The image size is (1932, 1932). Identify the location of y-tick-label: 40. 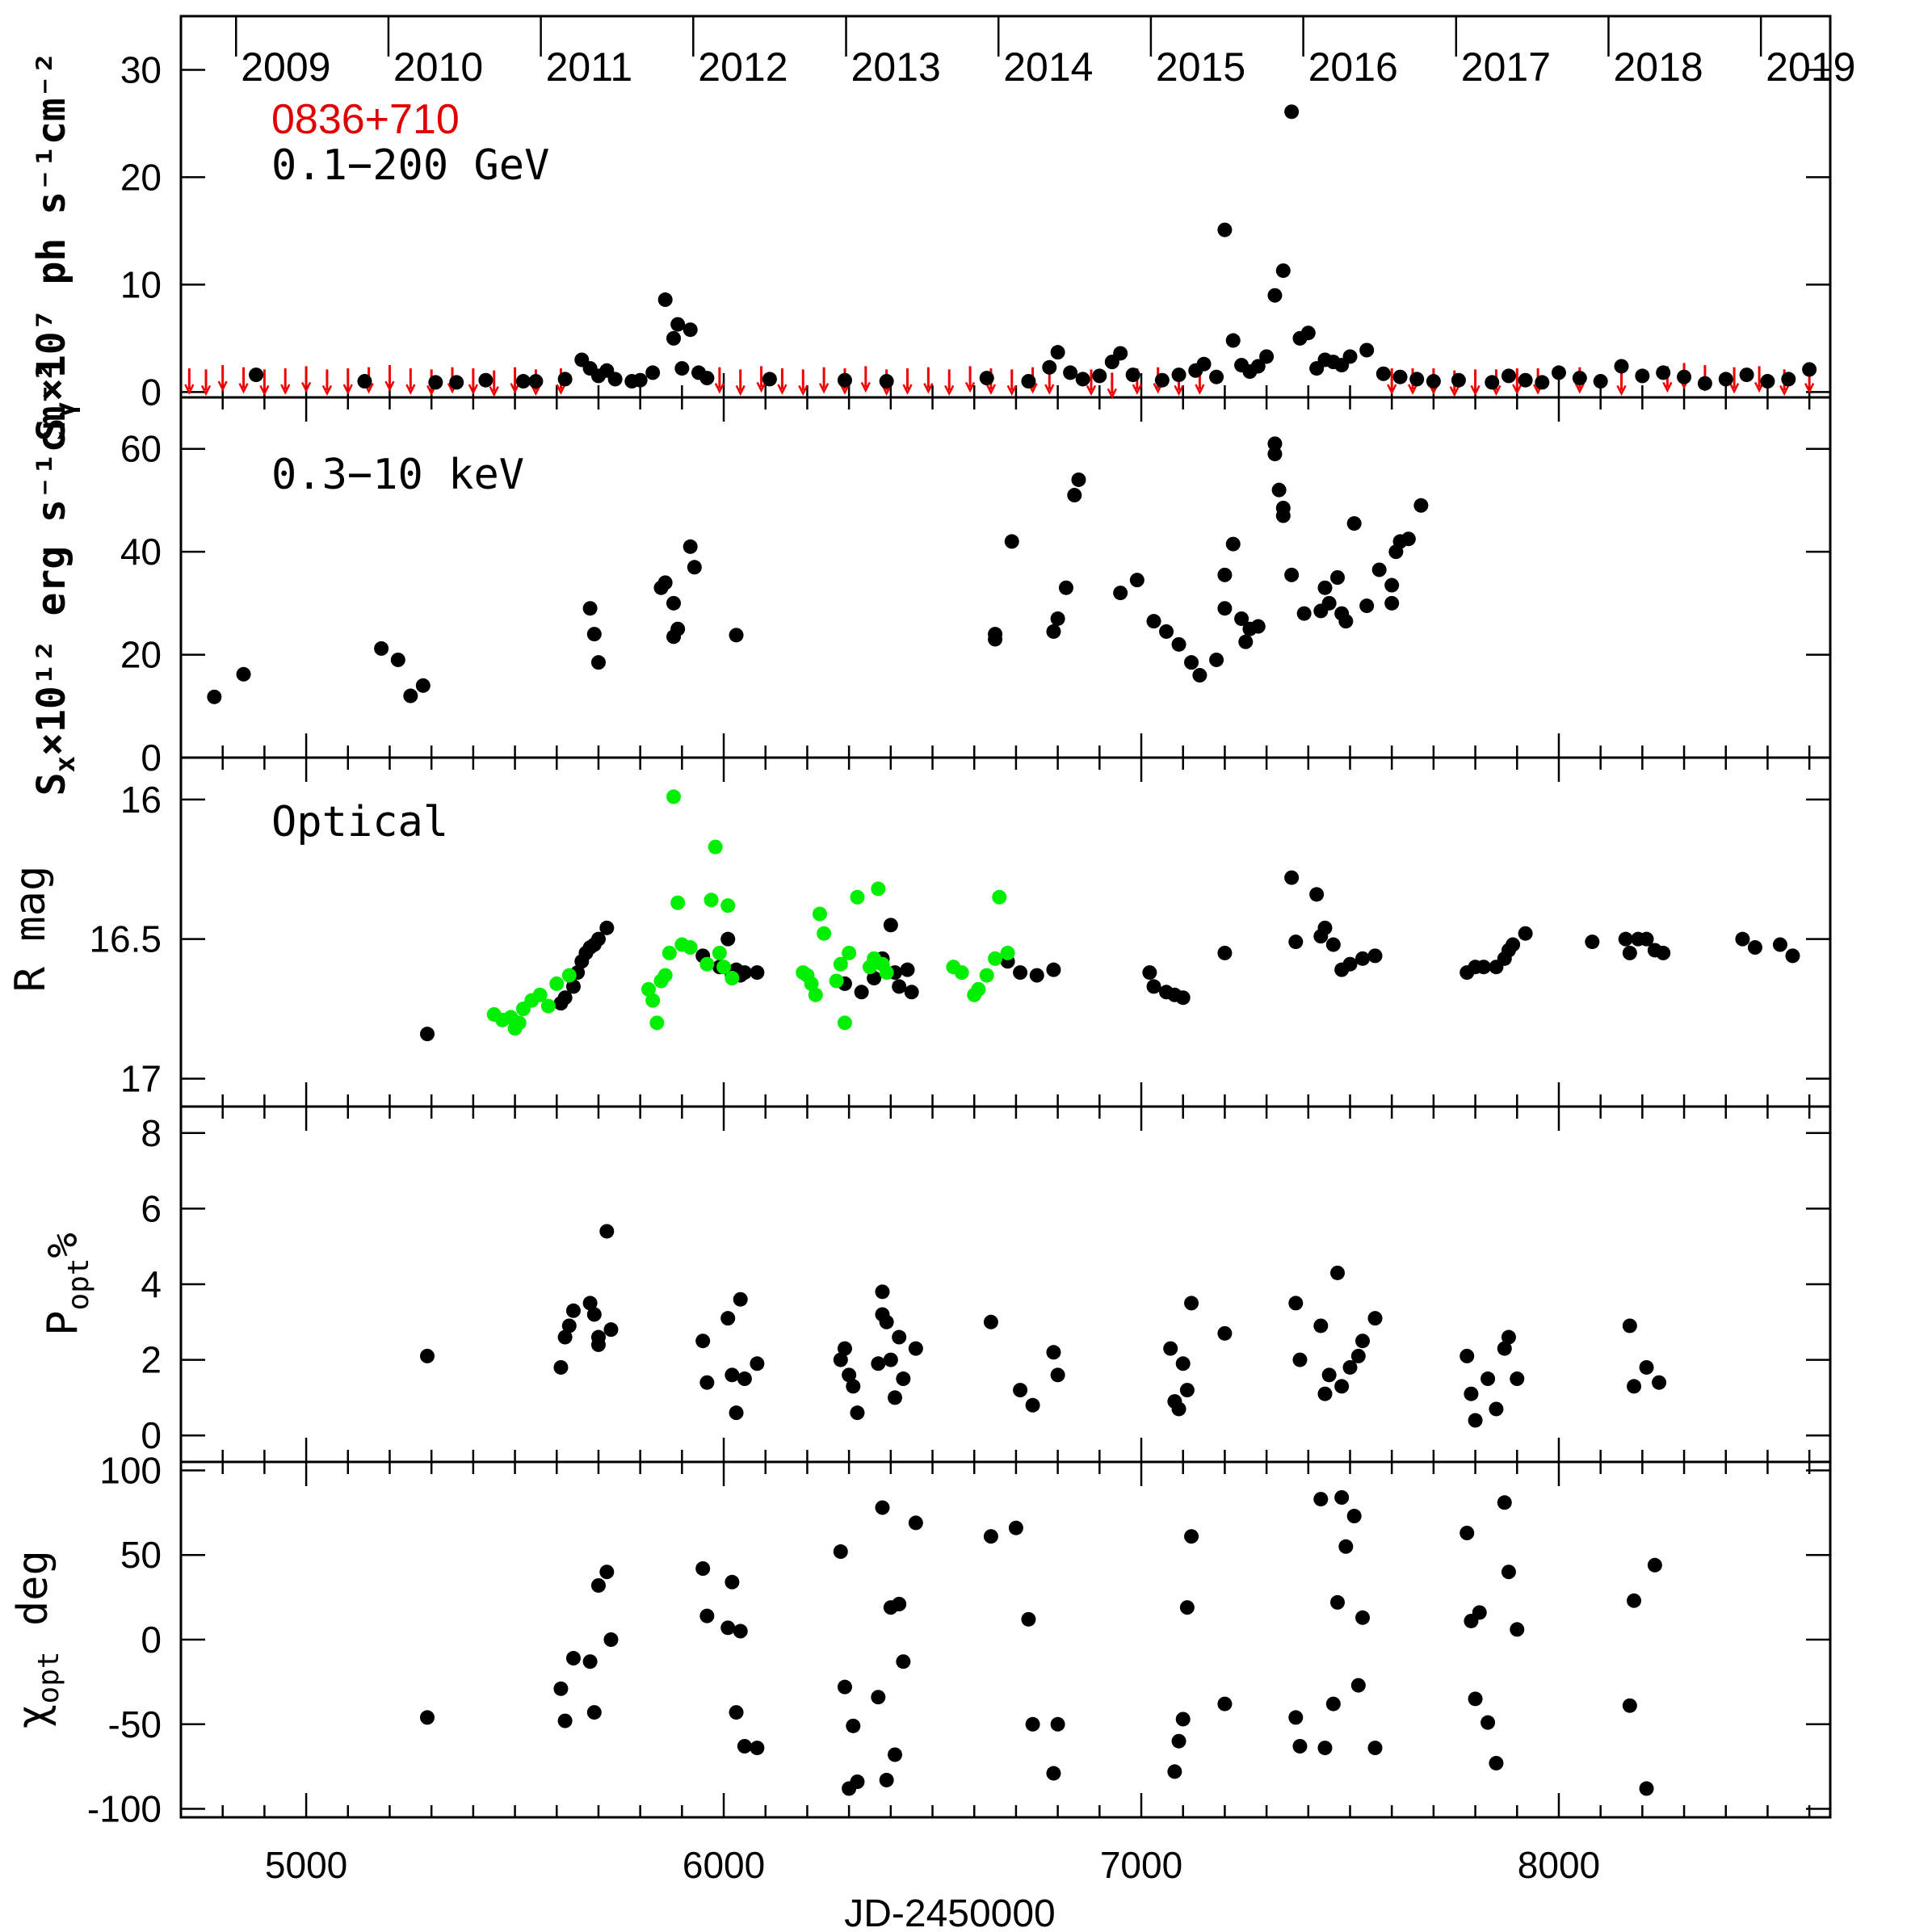
(141, 552).